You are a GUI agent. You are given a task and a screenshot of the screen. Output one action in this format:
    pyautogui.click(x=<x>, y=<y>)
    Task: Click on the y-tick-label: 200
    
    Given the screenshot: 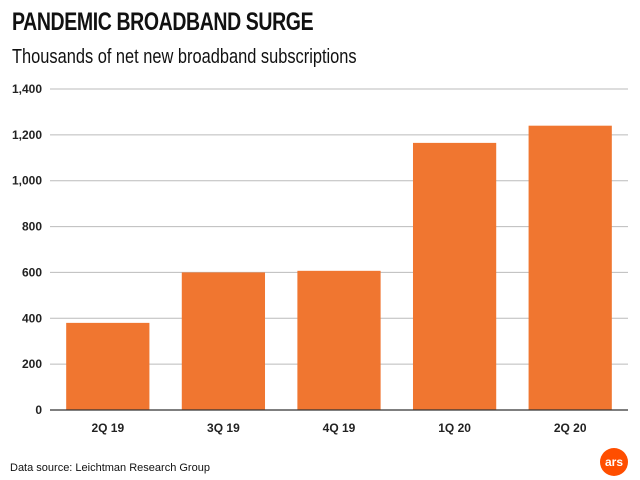 What is the action you would take?
    pyautogui.click(x=32, y=364)
    